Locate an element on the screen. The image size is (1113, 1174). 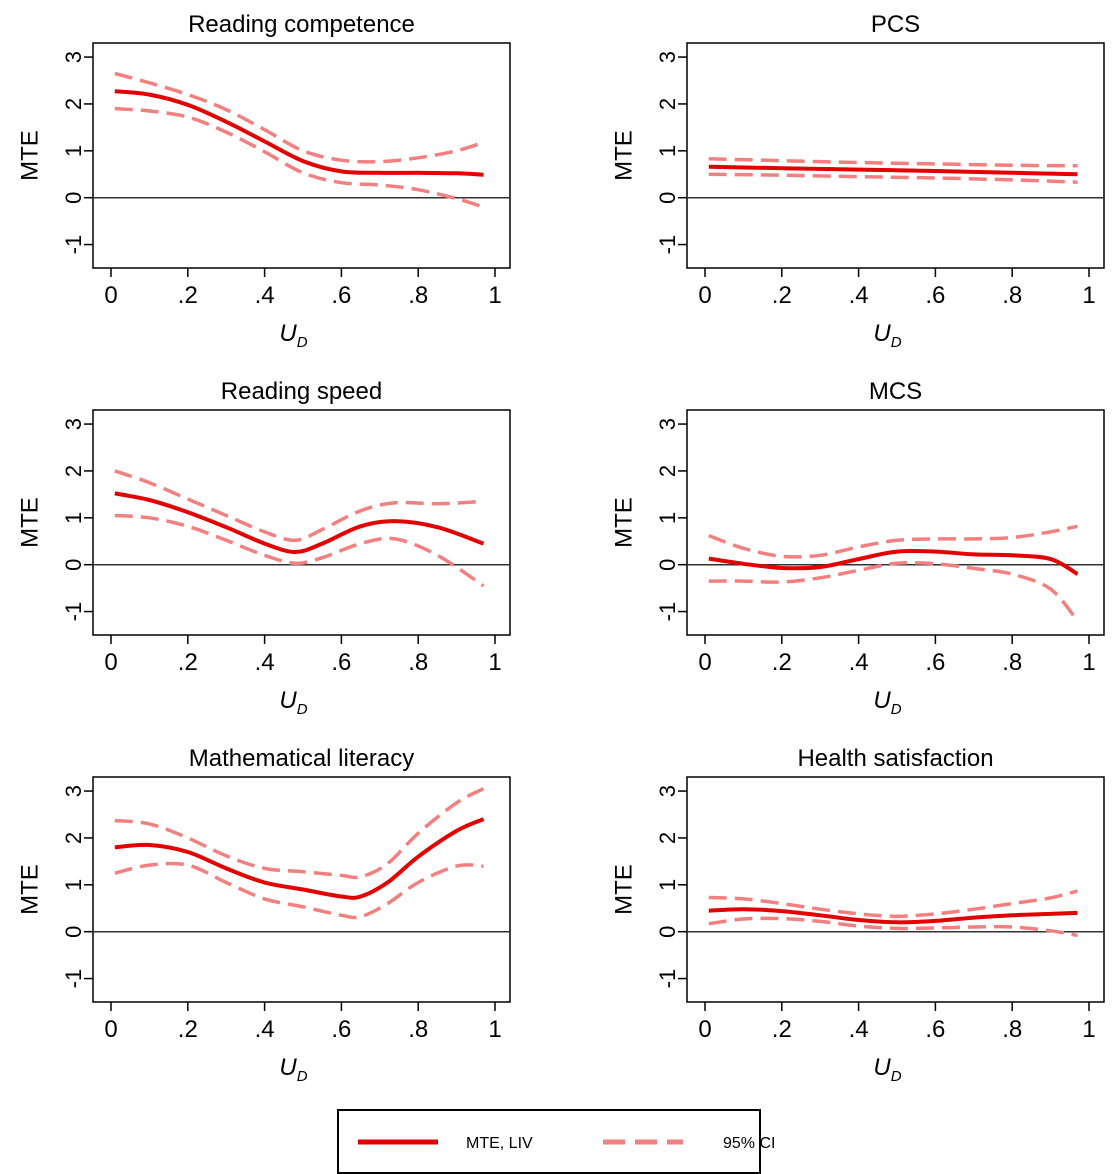
chart-title: Mathematical literacy is located at coordinates (301, 758).